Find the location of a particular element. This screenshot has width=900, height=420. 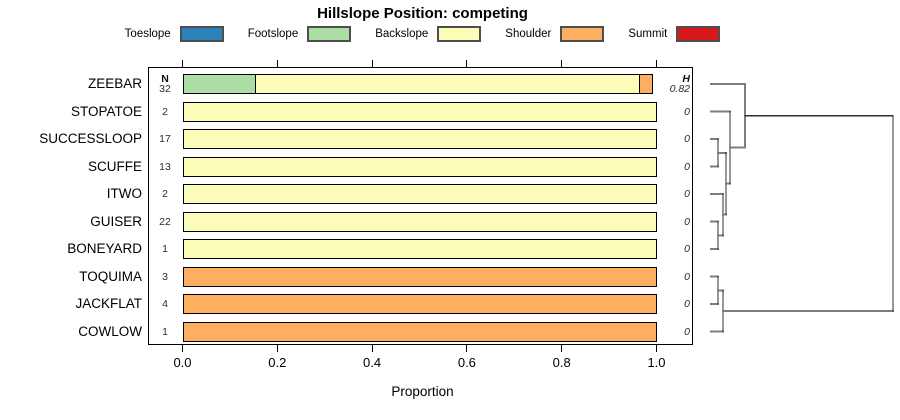

n-column-value: 32 is located at coordinates (165, 89).